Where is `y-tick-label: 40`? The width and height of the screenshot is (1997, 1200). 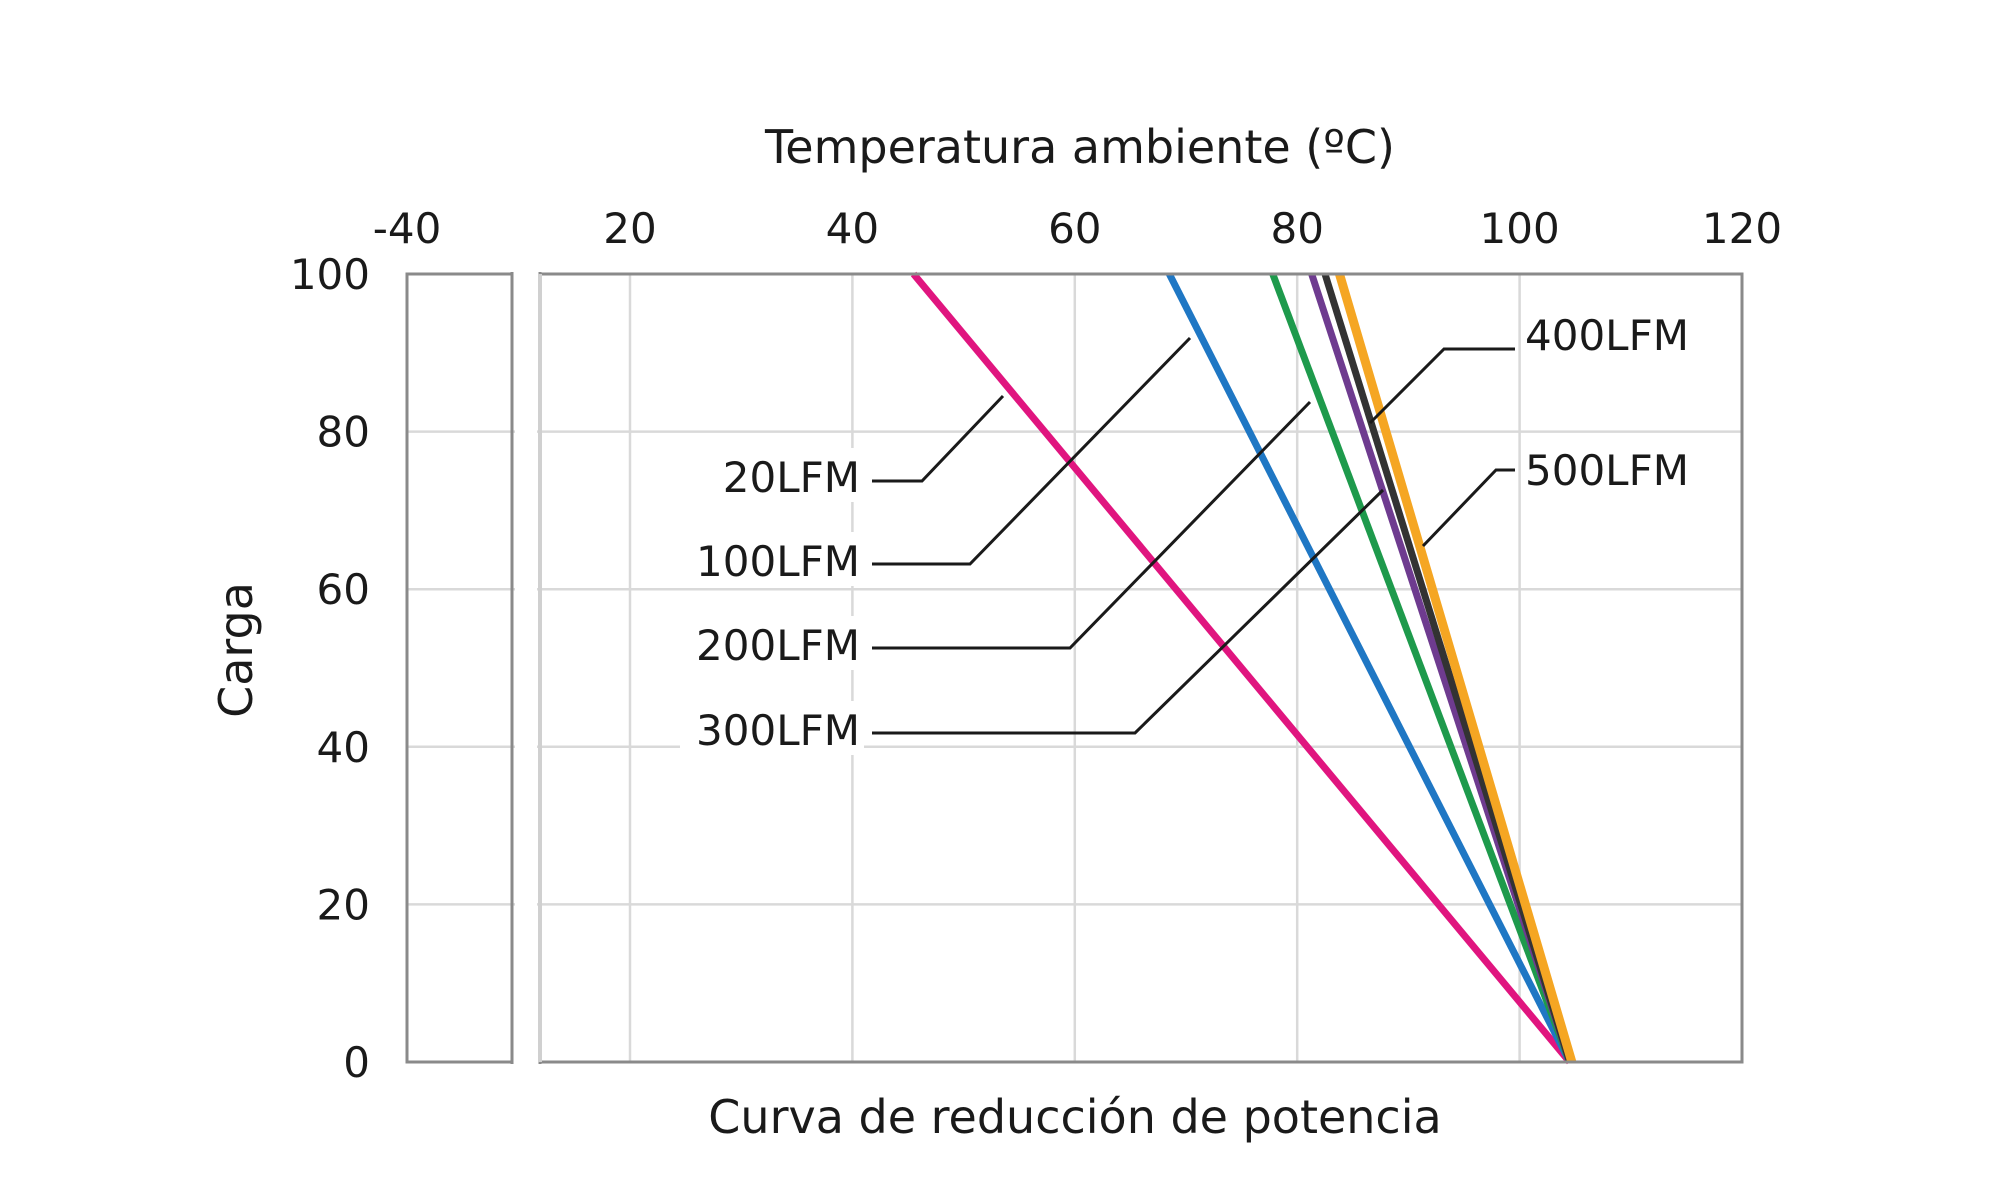
y-tick-label: 40 is located at coordinates (343, 747).